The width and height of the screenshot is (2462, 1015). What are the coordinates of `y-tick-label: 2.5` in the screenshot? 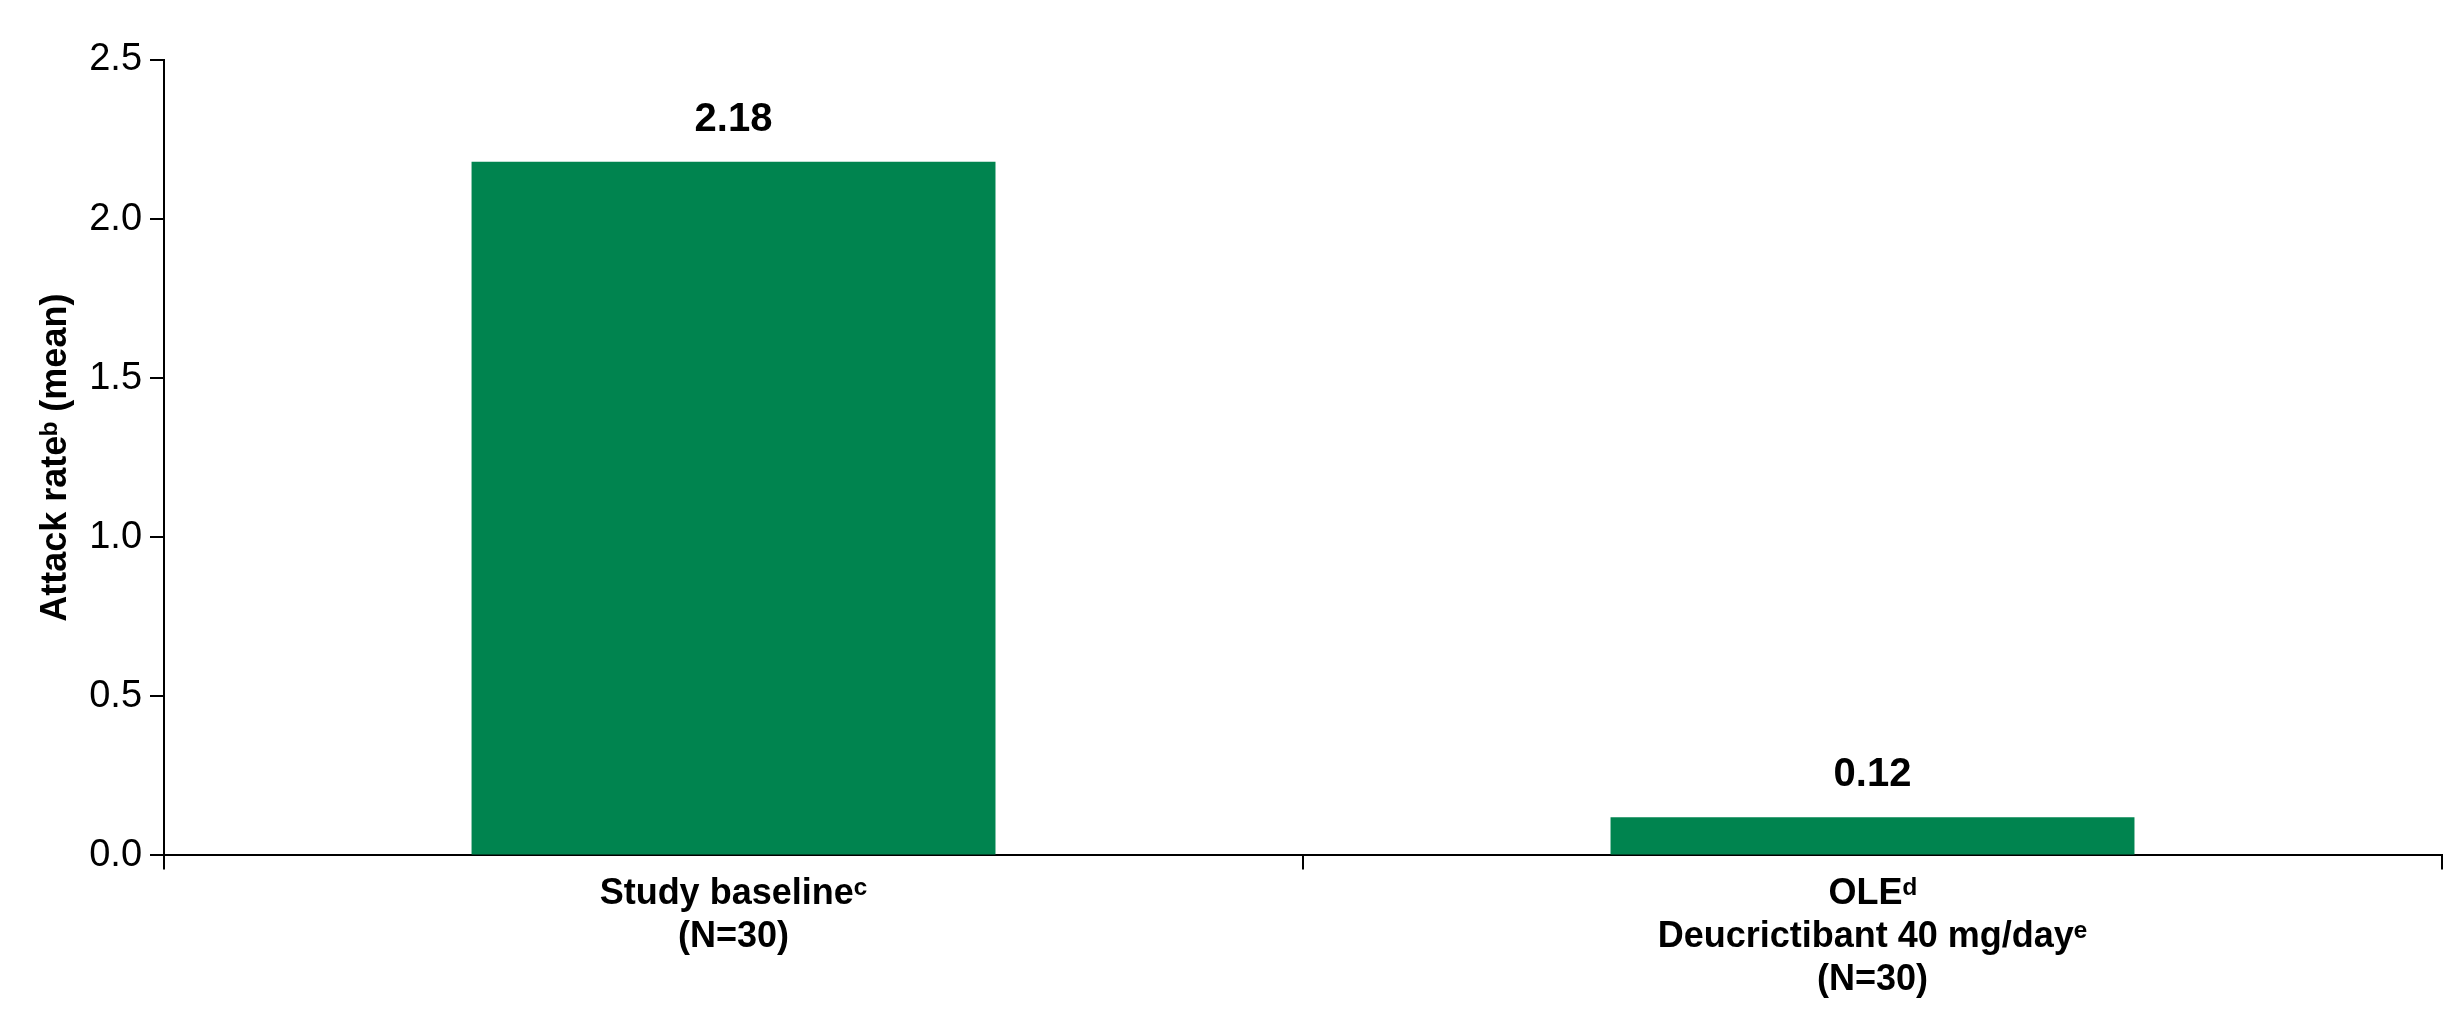 It's located at (116, 57).